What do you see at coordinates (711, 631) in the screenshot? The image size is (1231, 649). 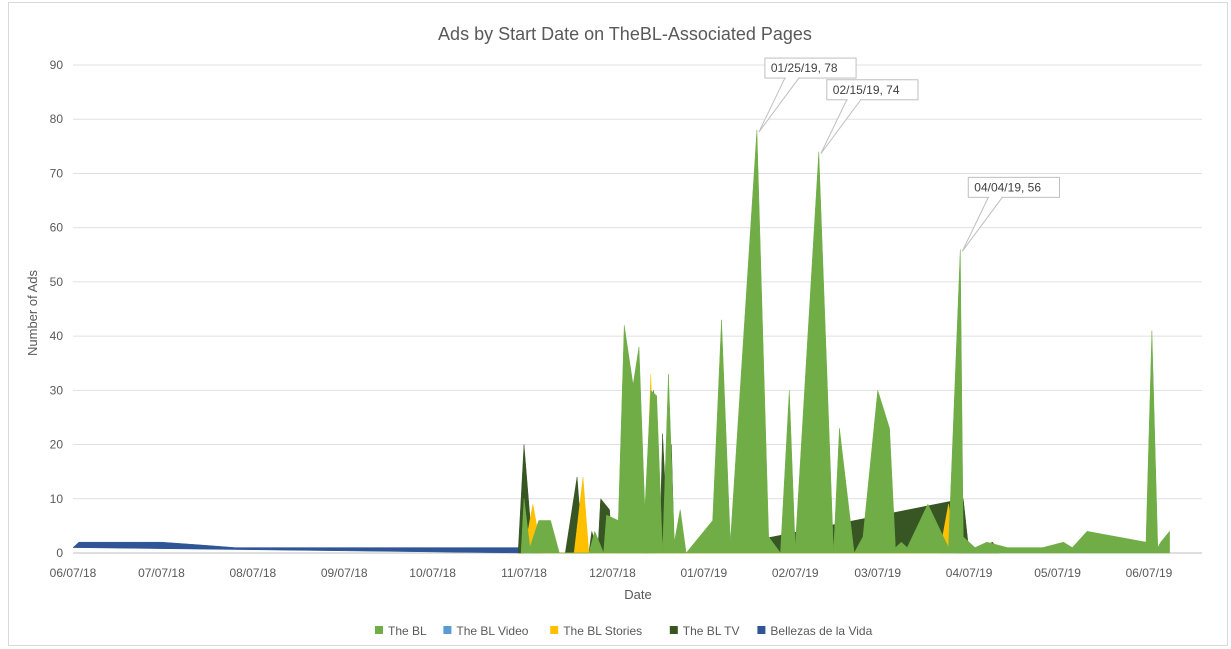 I see `legend-label: The BL TV` at bounding box center [711, 631].